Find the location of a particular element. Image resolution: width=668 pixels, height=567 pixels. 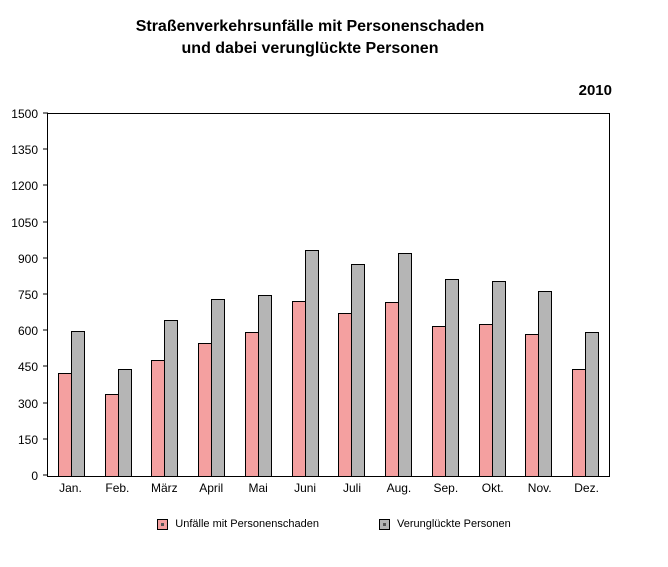

bar-series2-april is located at coordinates (218, 387).